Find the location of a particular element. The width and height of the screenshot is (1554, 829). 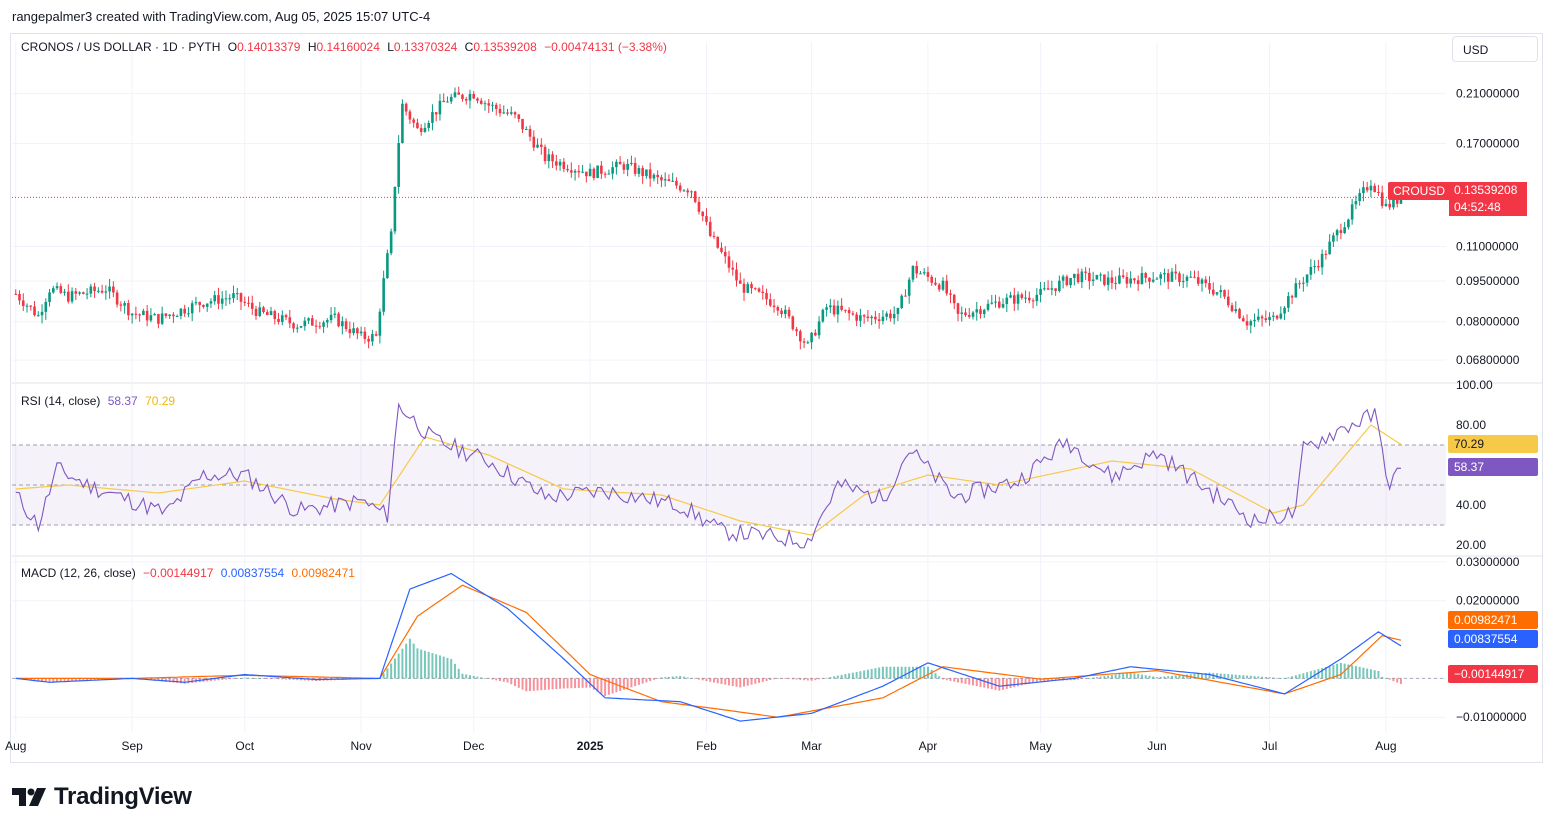

rsi-title: RSI (14, close) is located at coordinates (61, 401).